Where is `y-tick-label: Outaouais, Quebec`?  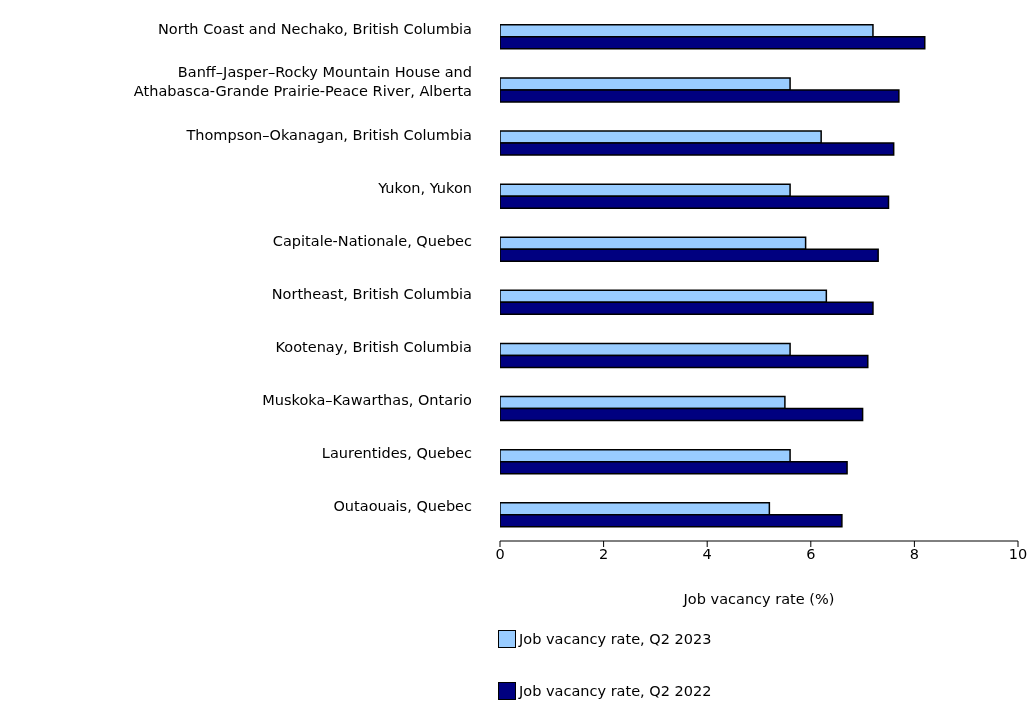
y-tick-label: Outaouais, Quebec is located at coordinates (403, 506).